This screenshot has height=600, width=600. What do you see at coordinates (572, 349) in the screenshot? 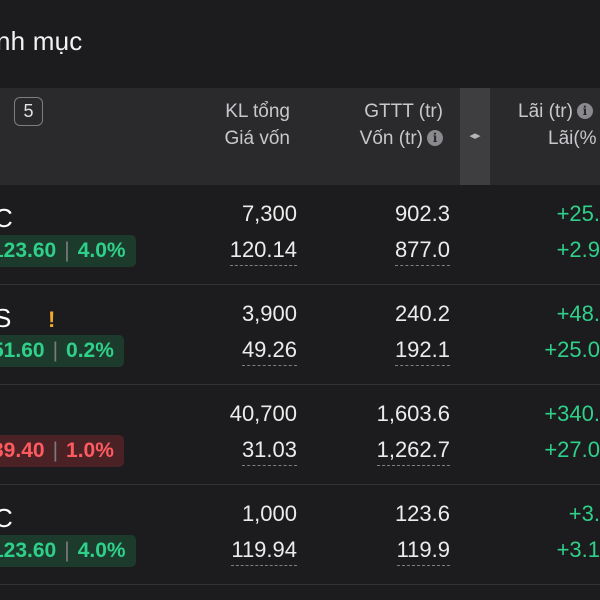
I see `profit-loss-percent: +25.0` at bounding box center [572, 349].